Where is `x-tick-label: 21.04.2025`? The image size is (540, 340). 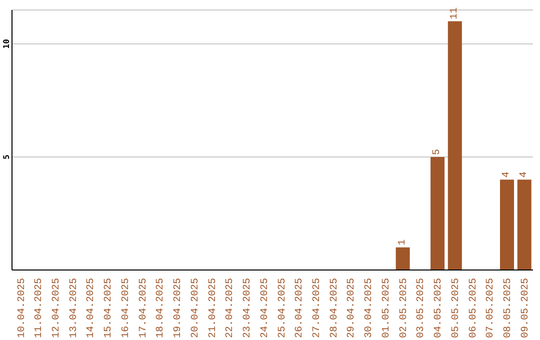 x-tick-label: 21.04.2025 is located at coordinates (213, 308).